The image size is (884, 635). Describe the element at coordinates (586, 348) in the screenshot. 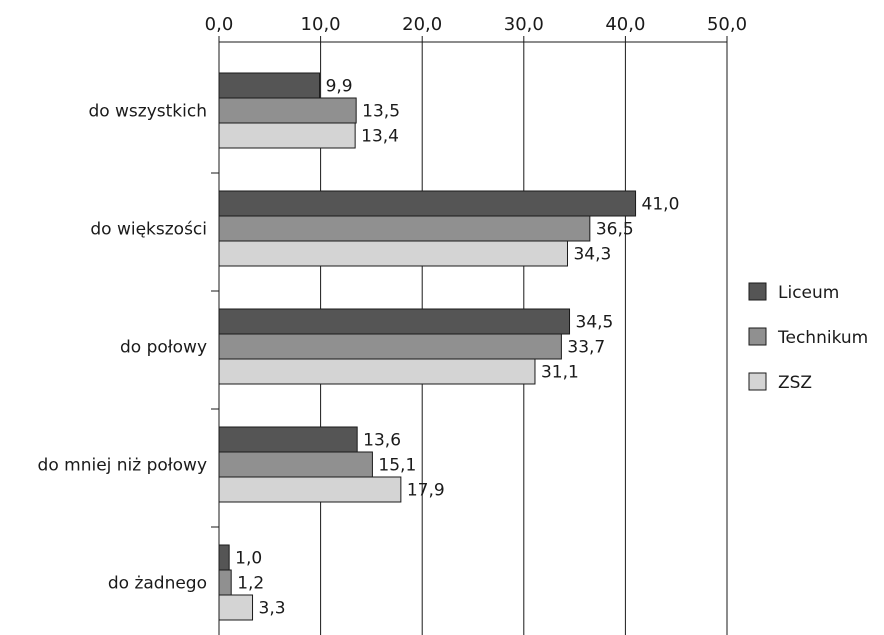

I see `data-label: 33,7` at that location.